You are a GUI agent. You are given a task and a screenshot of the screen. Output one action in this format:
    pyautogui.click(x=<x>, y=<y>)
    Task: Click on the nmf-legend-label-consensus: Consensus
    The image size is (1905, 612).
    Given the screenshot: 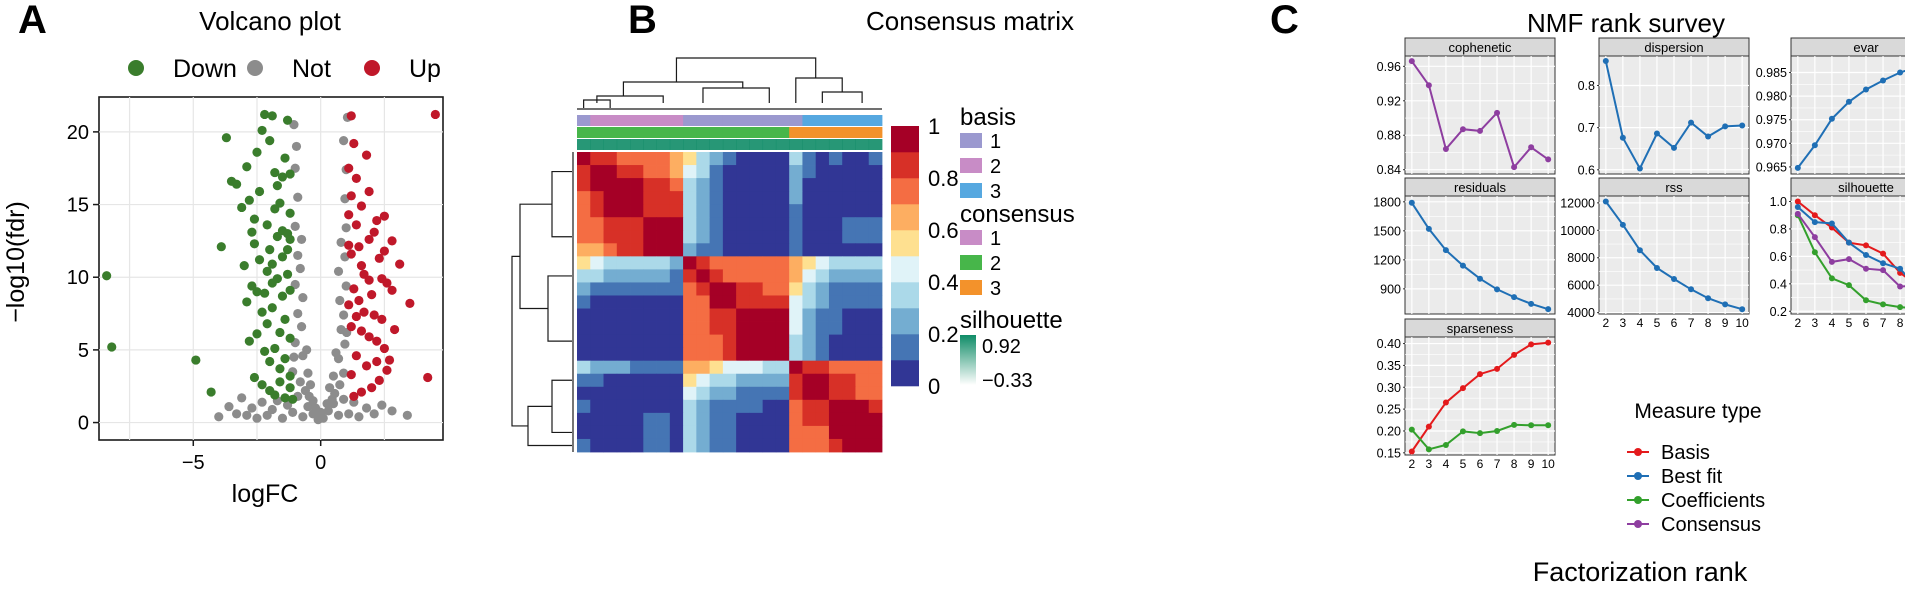 What is the action you would take?
    pyautogui.click(x=1711, y=525)
    